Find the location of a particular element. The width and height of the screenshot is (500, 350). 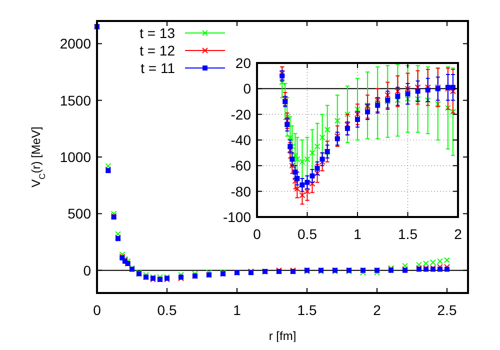

legend-label: t = 11 is located at coordinates (158, 68).